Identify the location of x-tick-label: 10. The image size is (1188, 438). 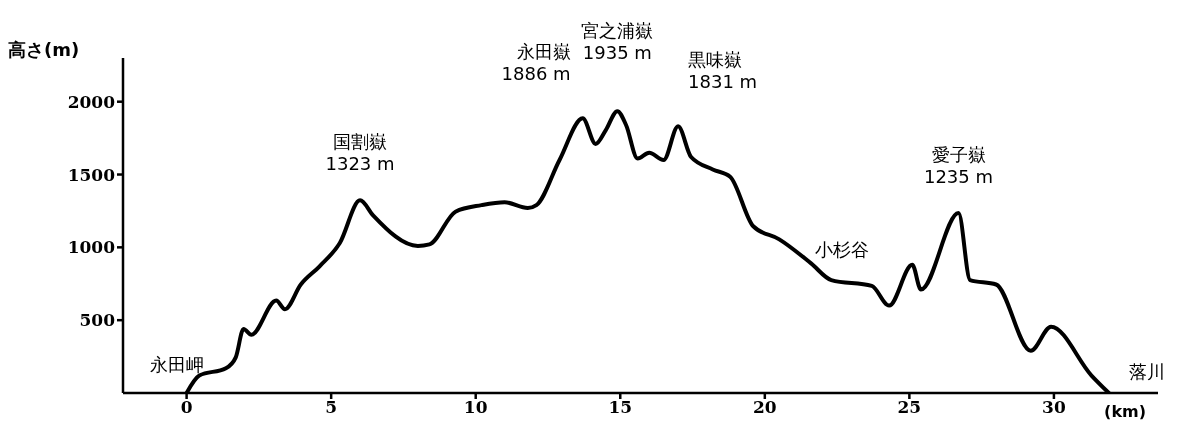
(475, 407).